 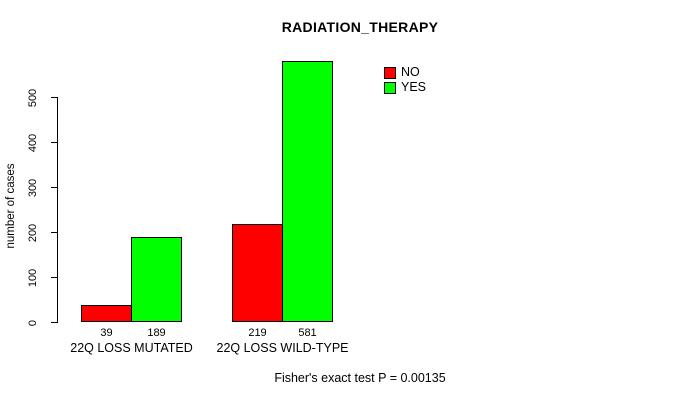 I want to click on y-tick-label: 0, so click(x=33, y=322).